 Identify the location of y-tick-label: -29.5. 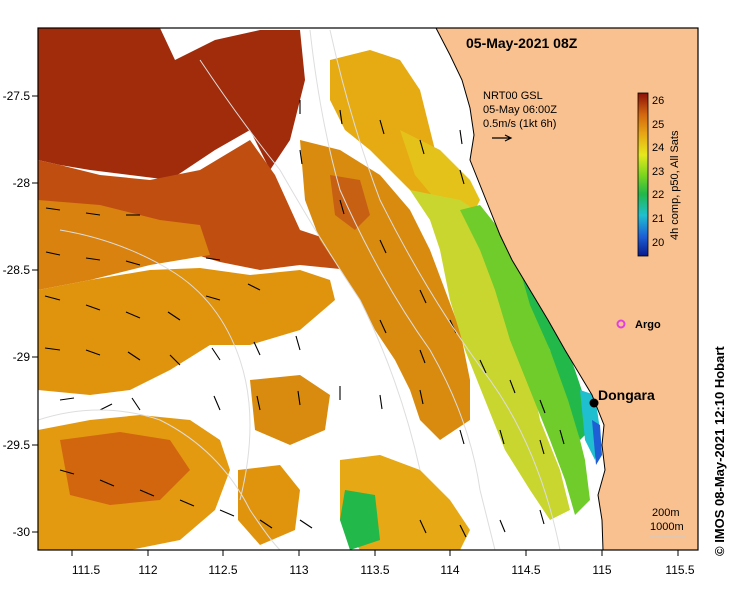
(17, 445).